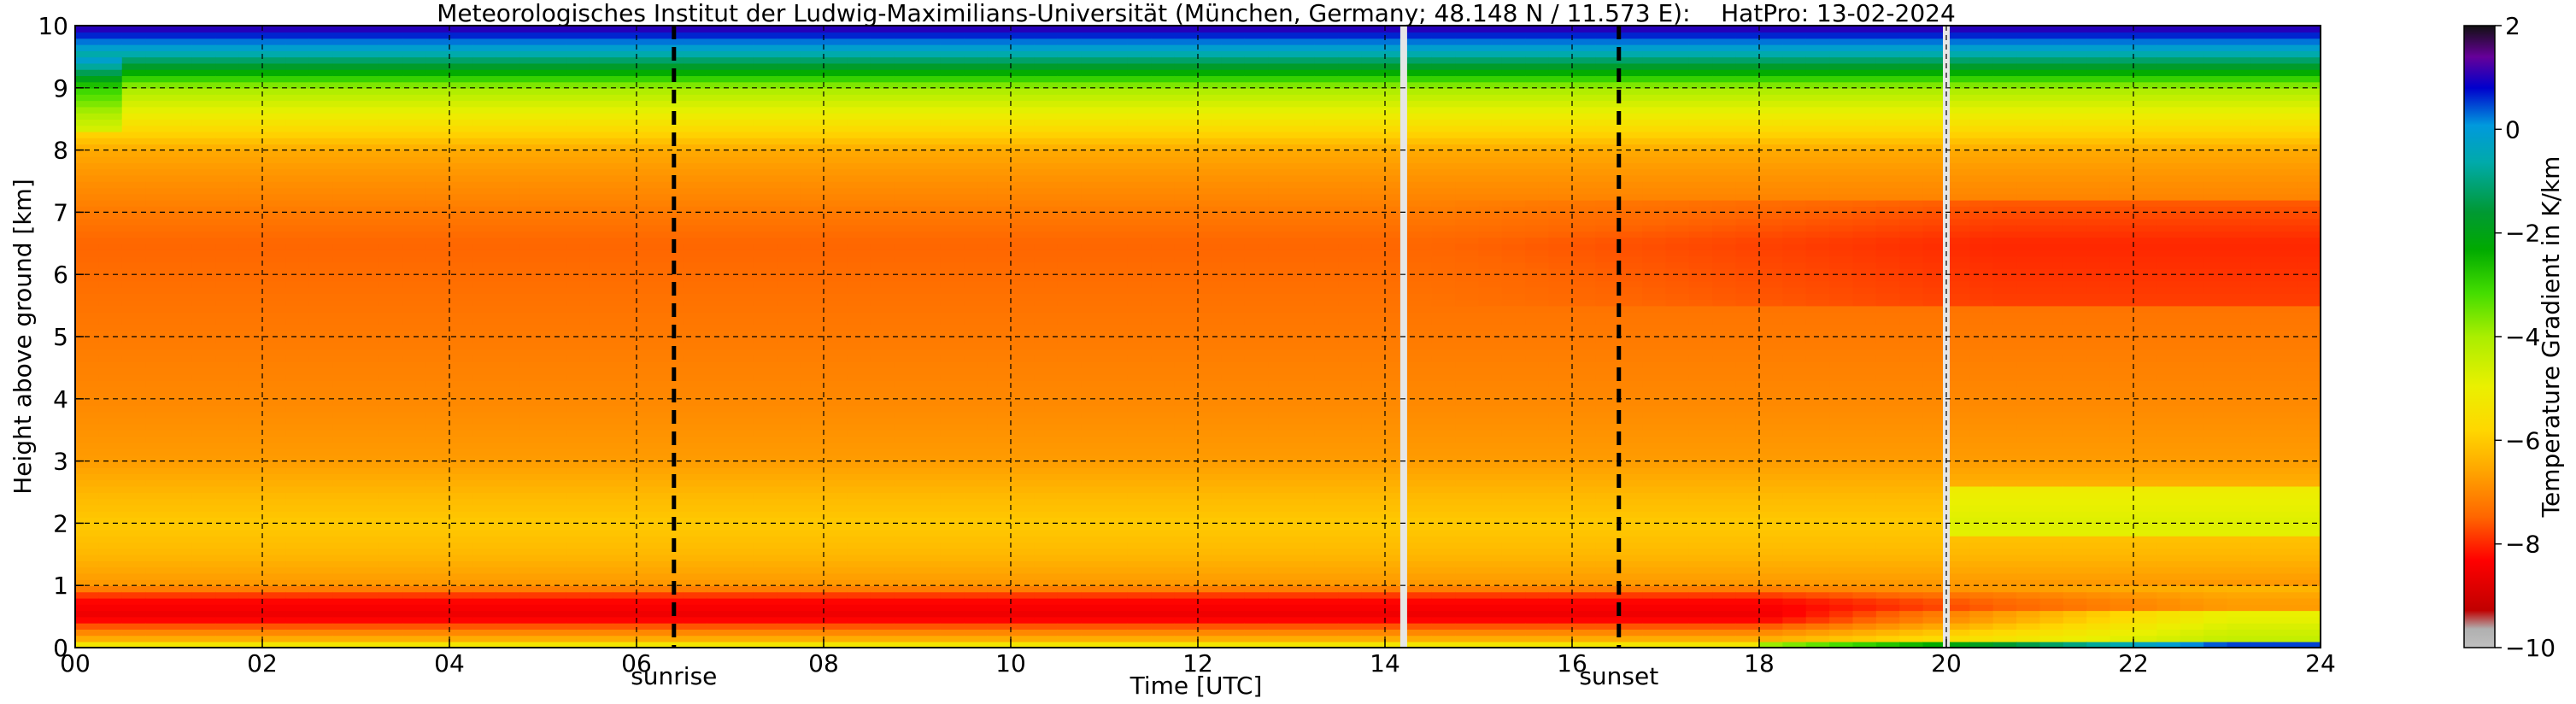 This screenshot has width=2576, height=704. Describe the element at coordinates (2320, 663) in the screenshot. I see `x-tick-label: 24` at that location.